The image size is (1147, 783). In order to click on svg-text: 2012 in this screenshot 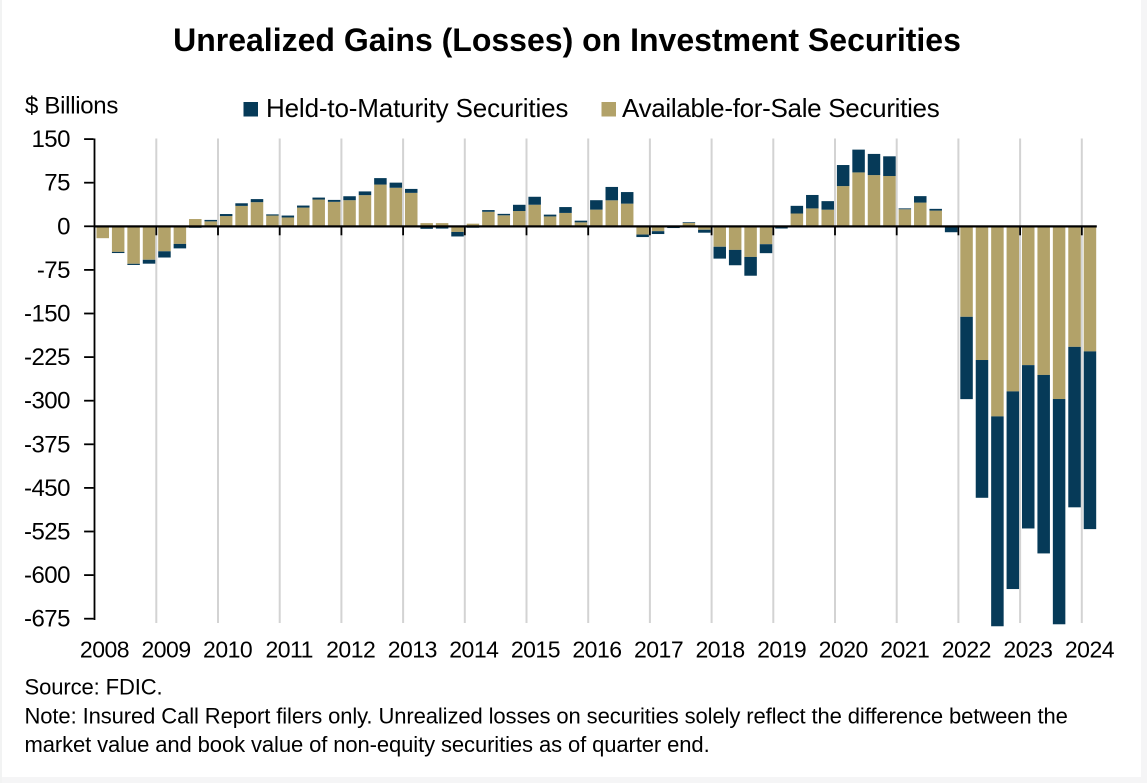, I will do `click(350, 650)`.